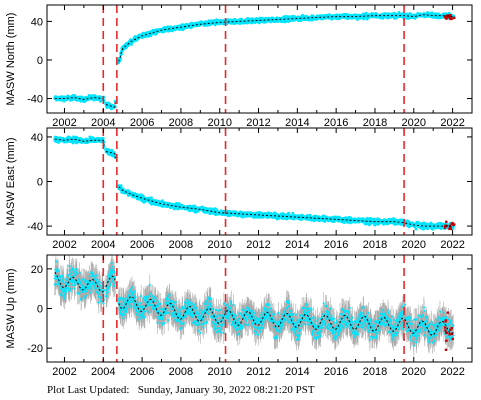  Describe the element at coordinates (11, 182) in the screenshot. I see `y-axis-label: MASW East (mm)` at that location.